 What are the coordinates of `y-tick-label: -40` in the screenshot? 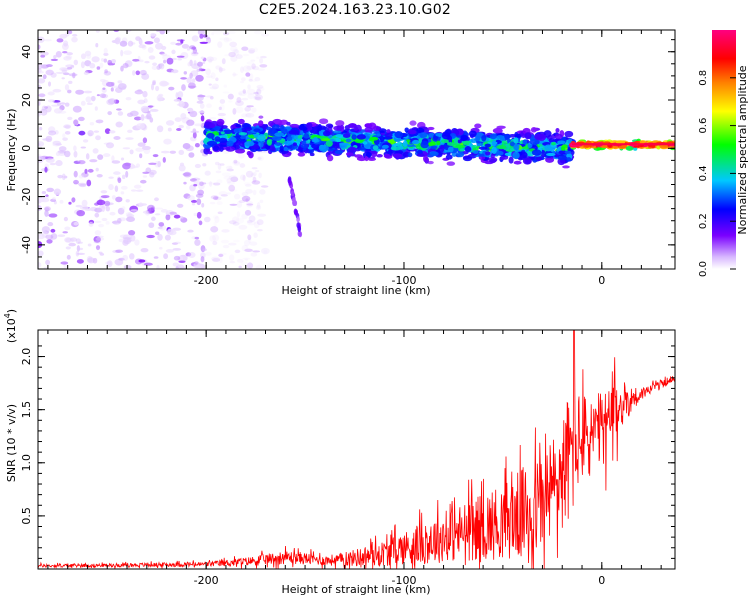 It's located at (26, 245).